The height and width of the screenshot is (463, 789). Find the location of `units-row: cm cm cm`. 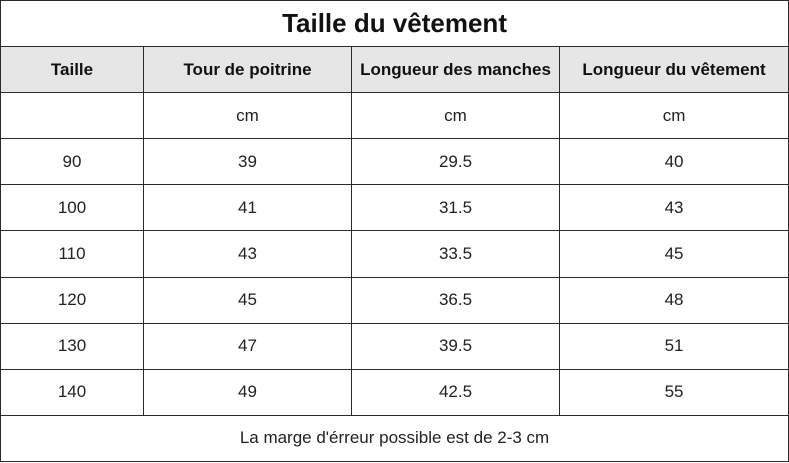

units-row: cm cm cm is located at coordinates (394, 116).